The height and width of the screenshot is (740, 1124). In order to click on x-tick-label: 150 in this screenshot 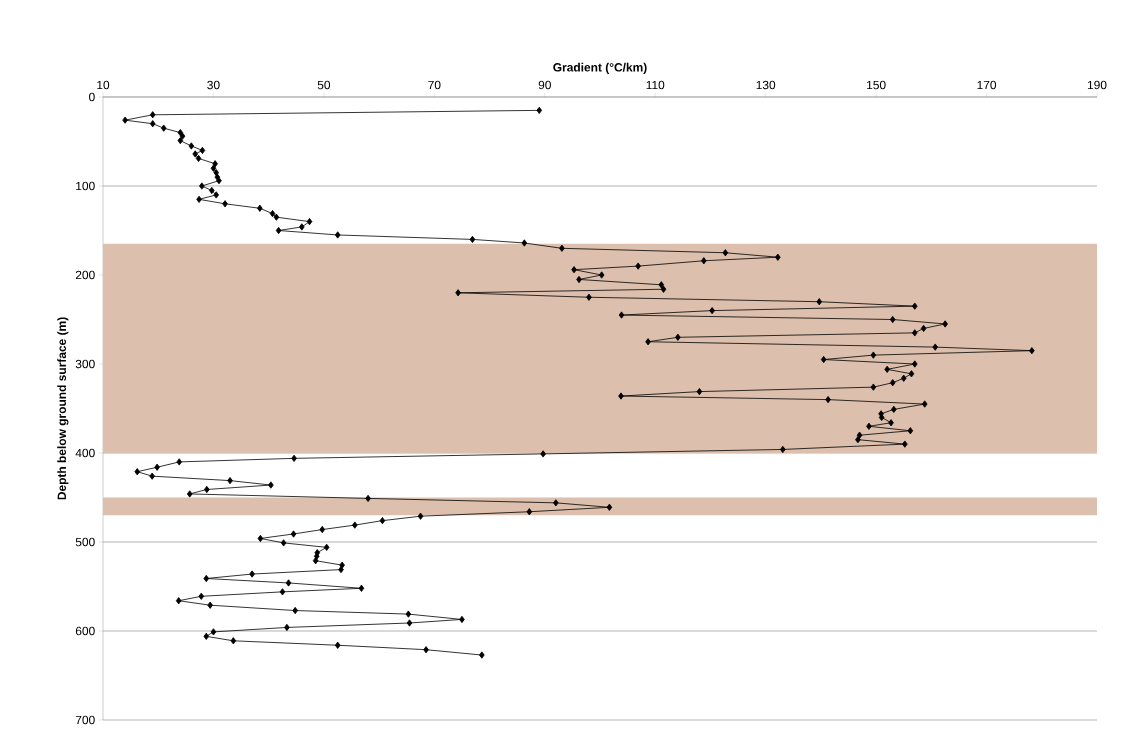, I will do `click(876, 85)`.